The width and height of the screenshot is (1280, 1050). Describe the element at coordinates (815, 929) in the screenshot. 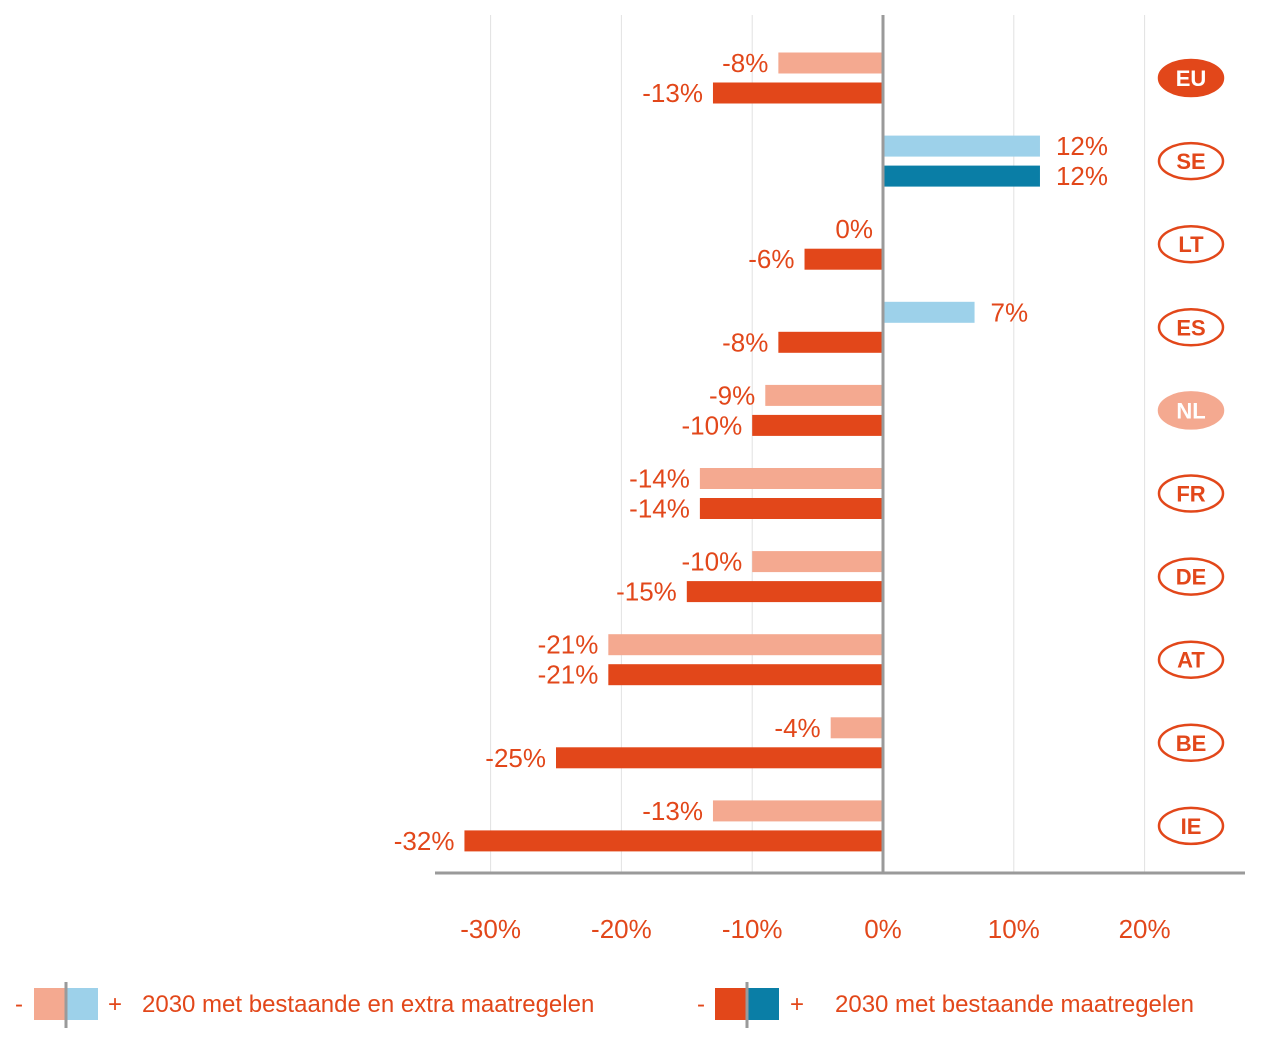

I see `x-tick-labels: -30% -20% -10% 0% 10% 20%` at that location.